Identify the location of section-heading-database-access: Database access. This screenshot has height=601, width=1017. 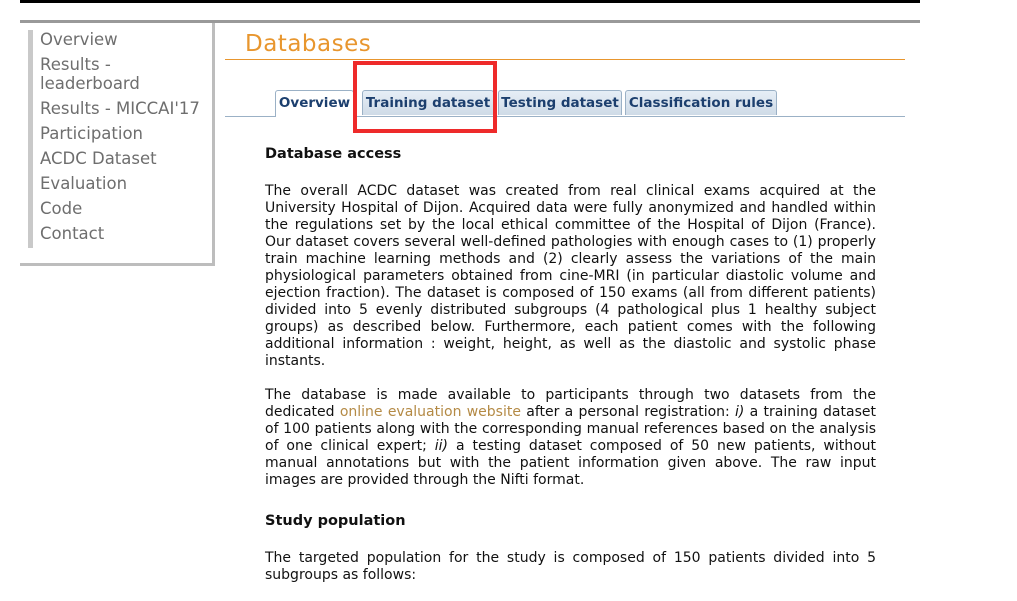
(333, 154).